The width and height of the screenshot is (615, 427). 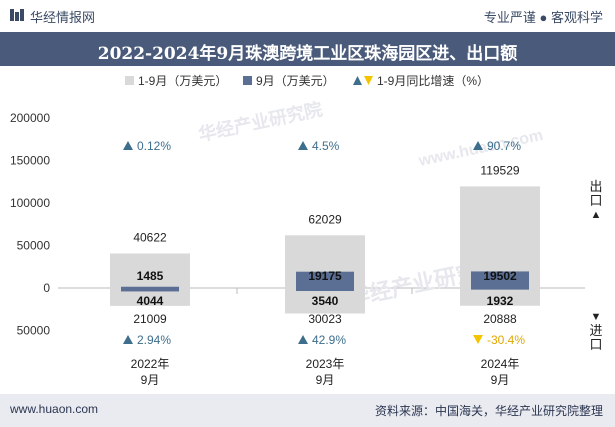 I want to click on brand-name: 华经情报网, so click(x=63, y=17).